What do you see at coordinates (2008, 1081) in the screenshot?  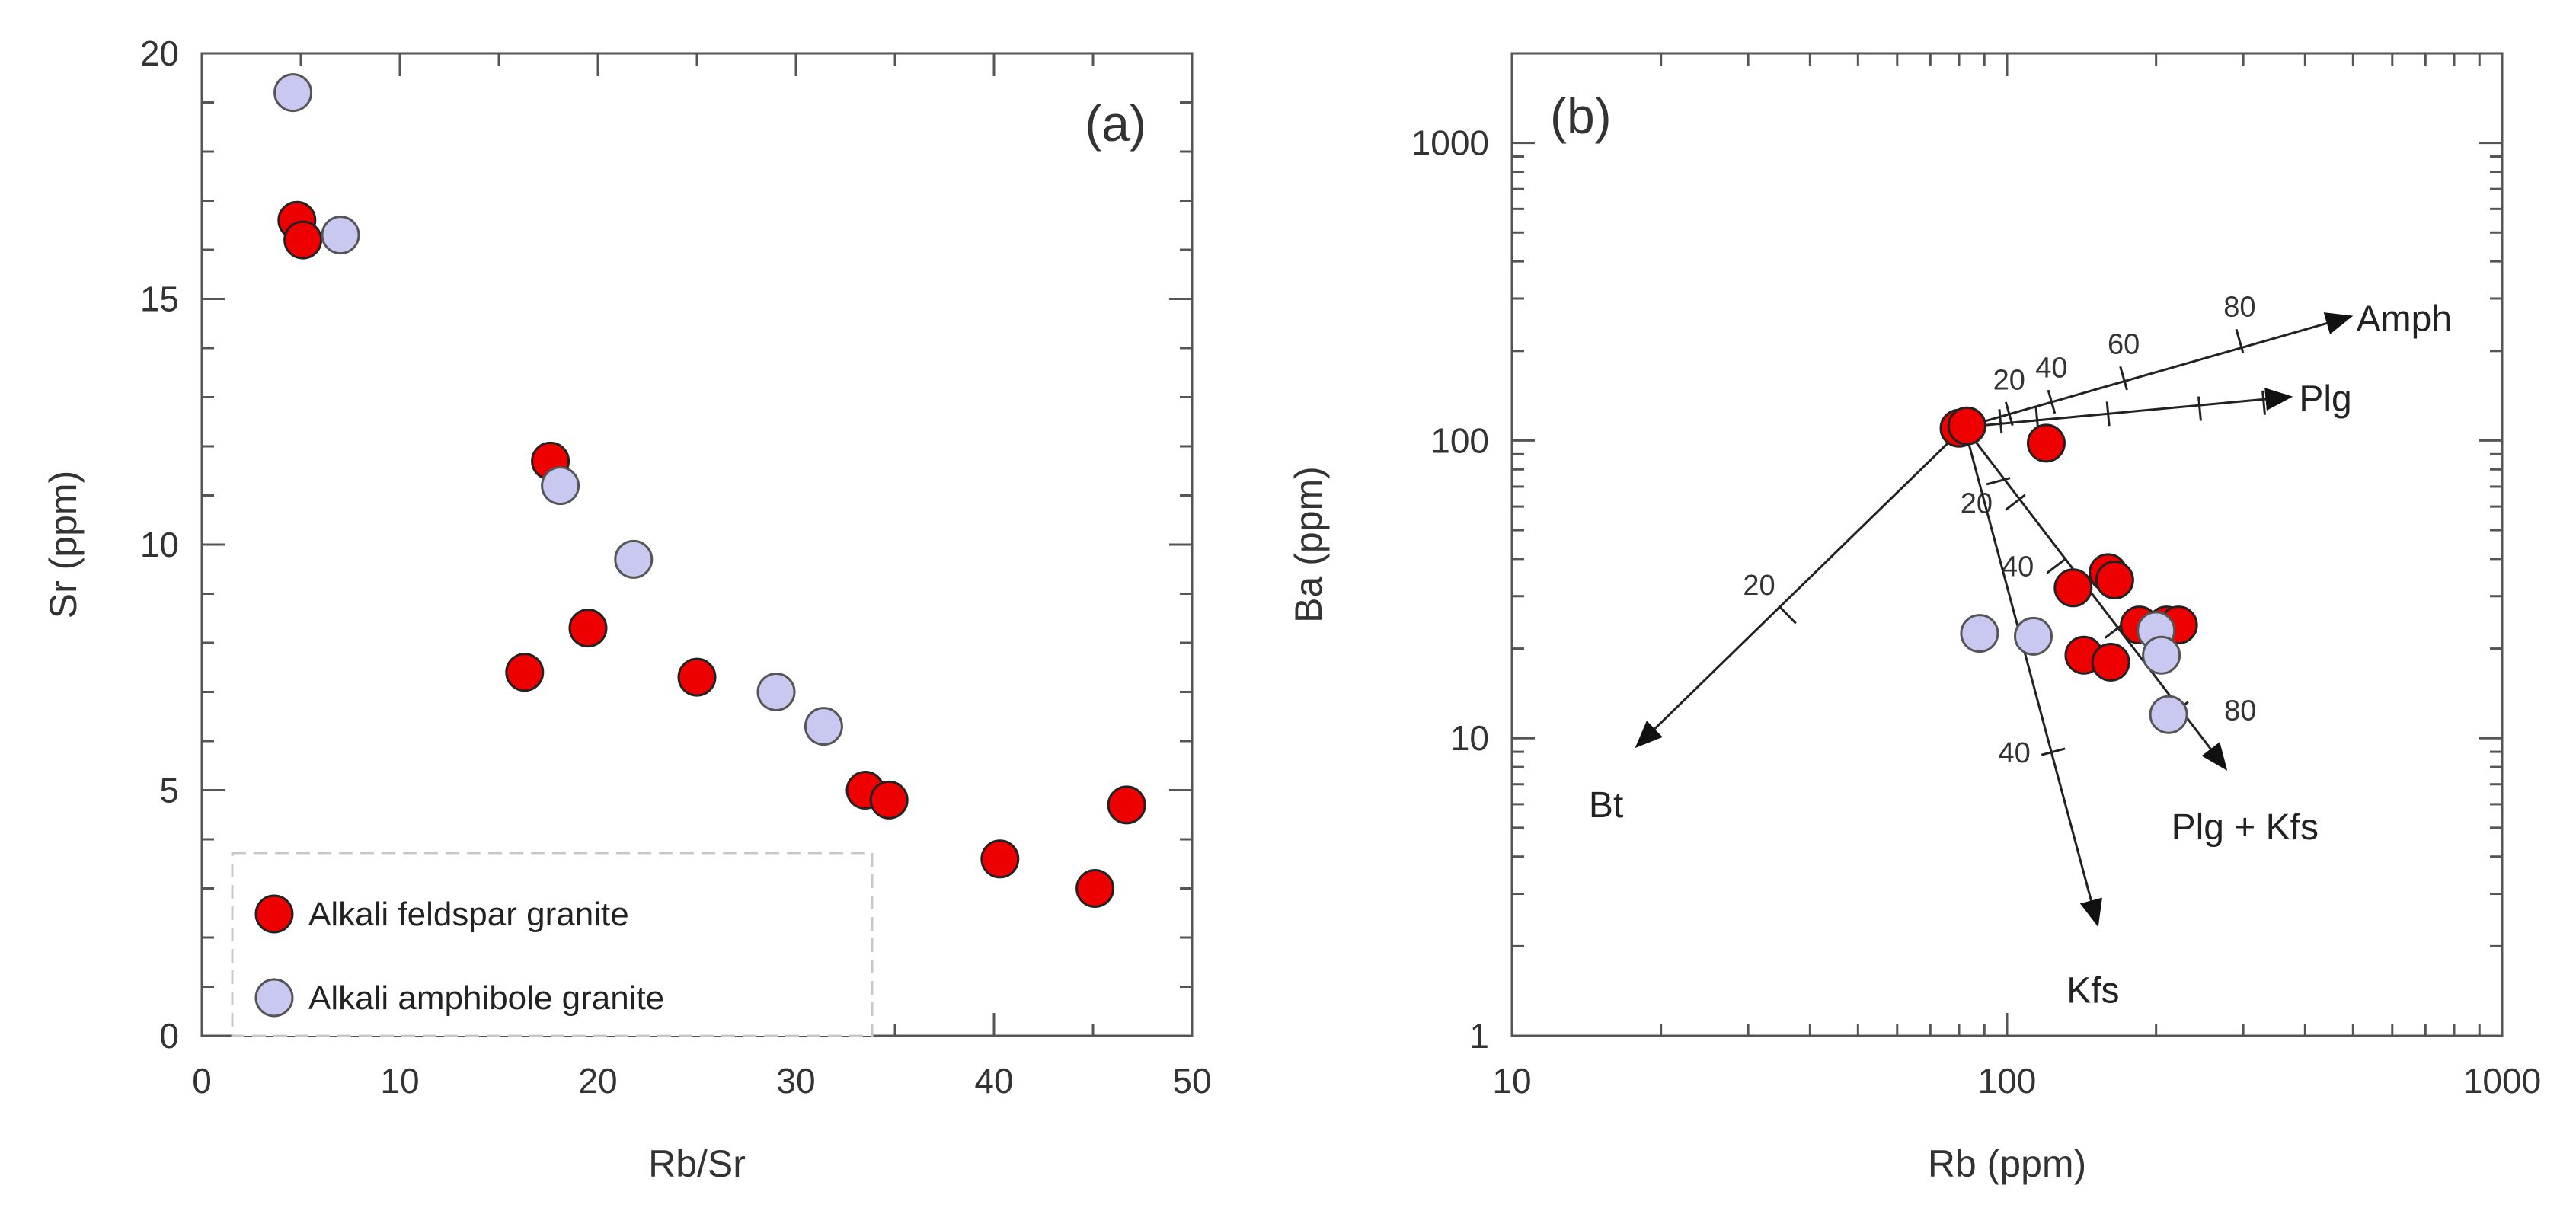 I see `x-tick-label-b: 100` at bounding box center [2008, 1081].